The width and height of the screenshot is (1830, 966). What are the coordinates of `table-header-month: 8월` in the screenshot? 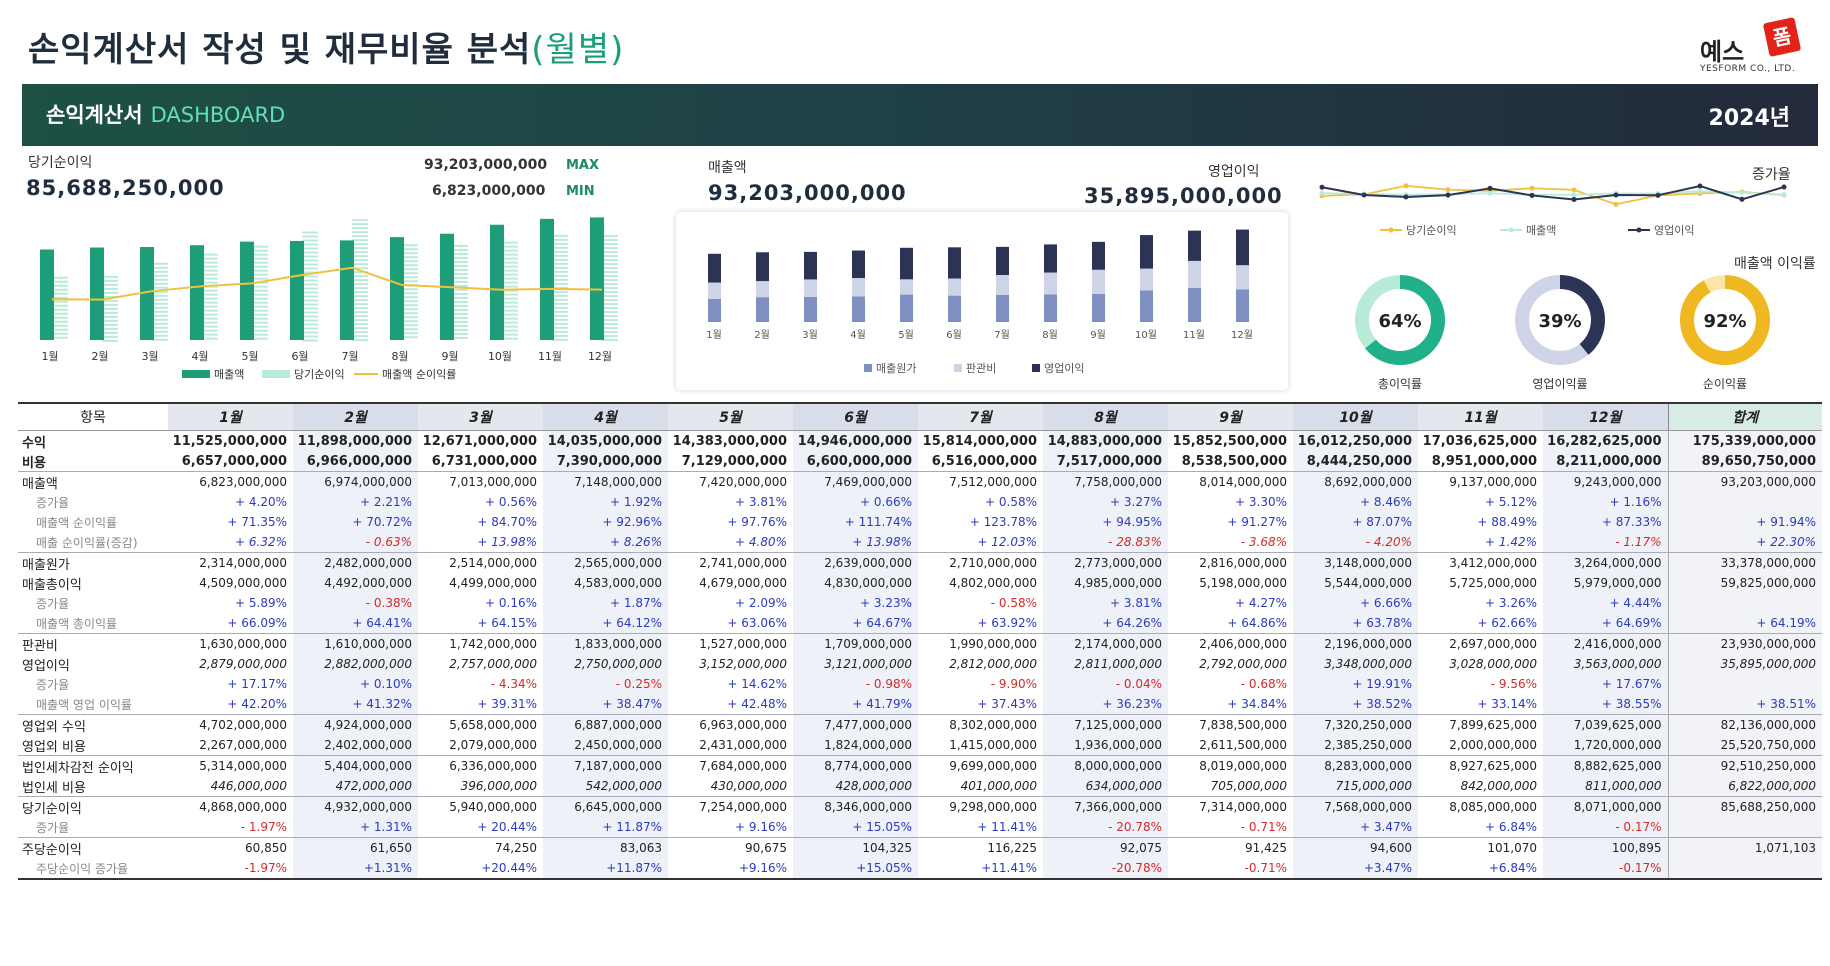 It's located at (1105, 416).